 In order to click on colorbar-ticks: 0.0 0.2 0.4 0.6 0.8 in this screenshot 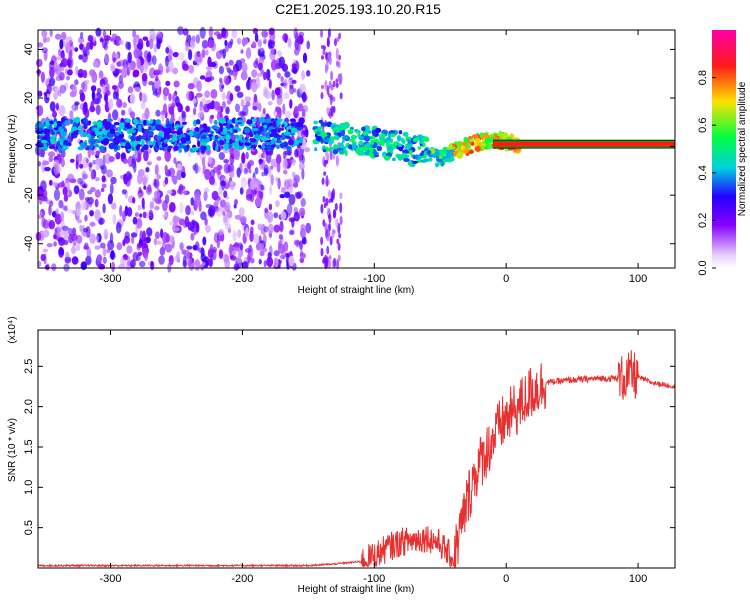, I will do `click(706, 173)`.